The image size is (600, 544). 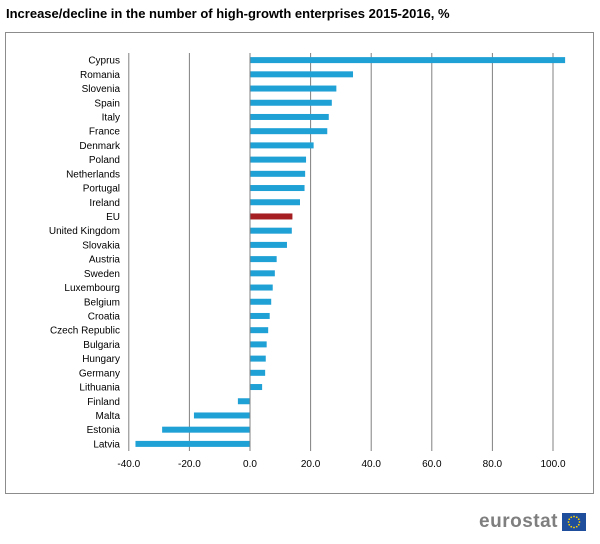 I want to click on bar-czech-republic, so click(x=259, y=330).